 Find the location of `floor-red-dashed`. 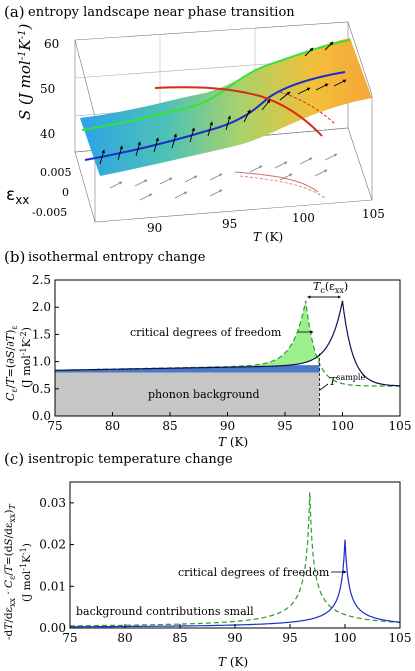

floor-red-dashed is located at coordinates (282, 187).